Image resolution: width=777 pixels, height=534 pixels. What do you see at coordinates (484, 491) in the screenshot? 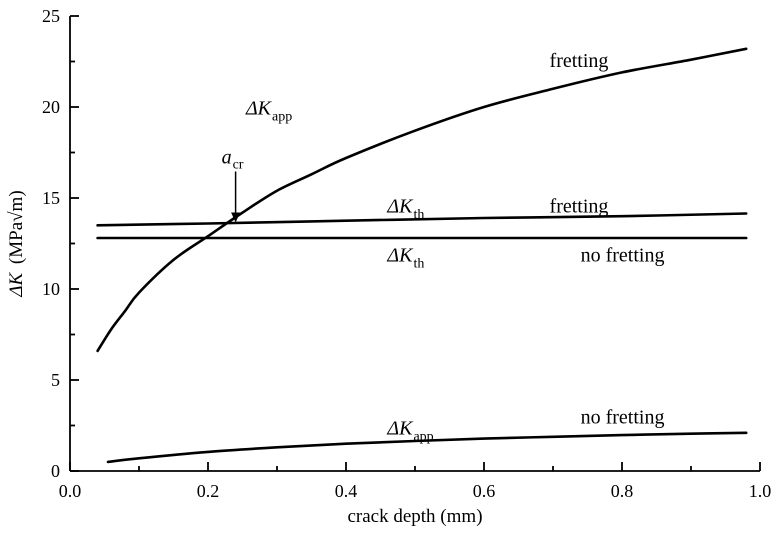
I see `x-tick-label: 0.6` at bounding box center [484, 491].